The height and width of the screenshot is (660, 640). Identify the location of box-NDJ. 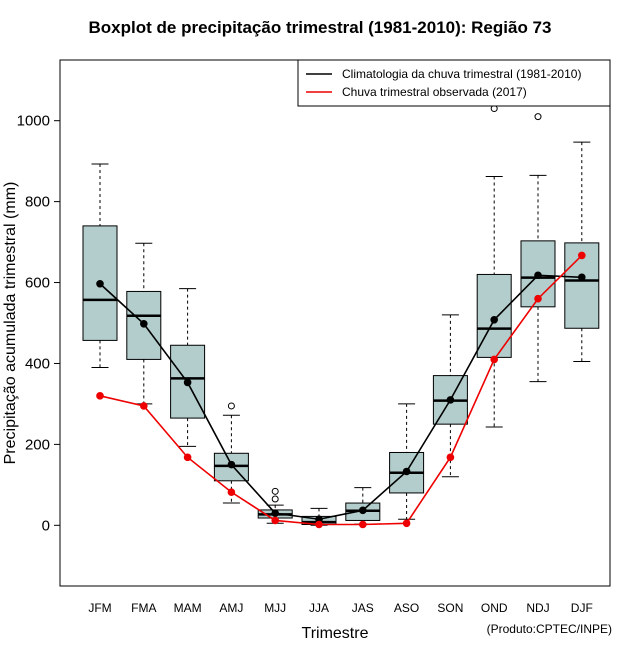
(538, 248).